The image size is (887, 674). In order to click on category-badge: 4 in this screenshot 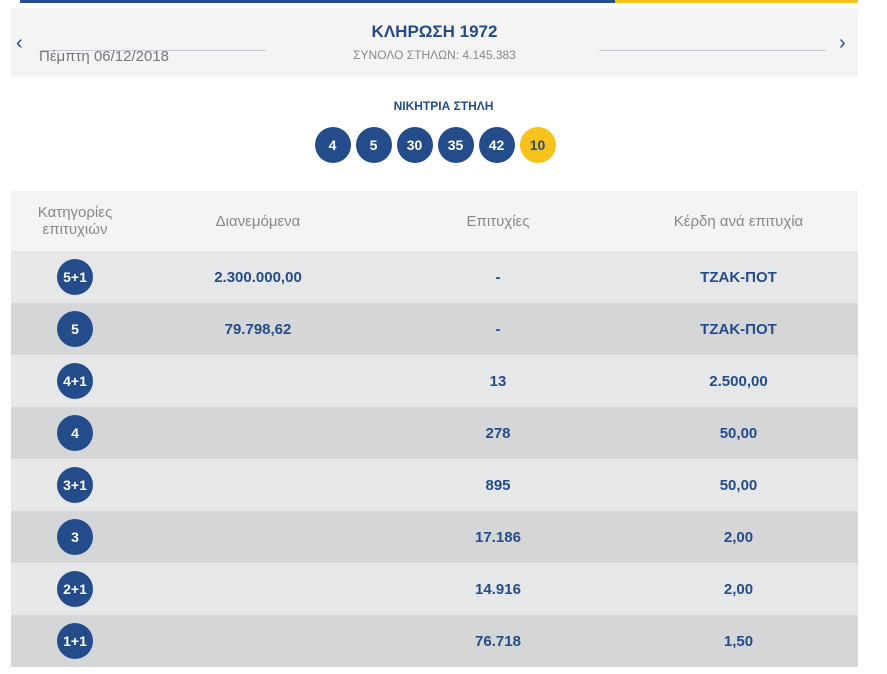, I will do `click(75, 433)`.